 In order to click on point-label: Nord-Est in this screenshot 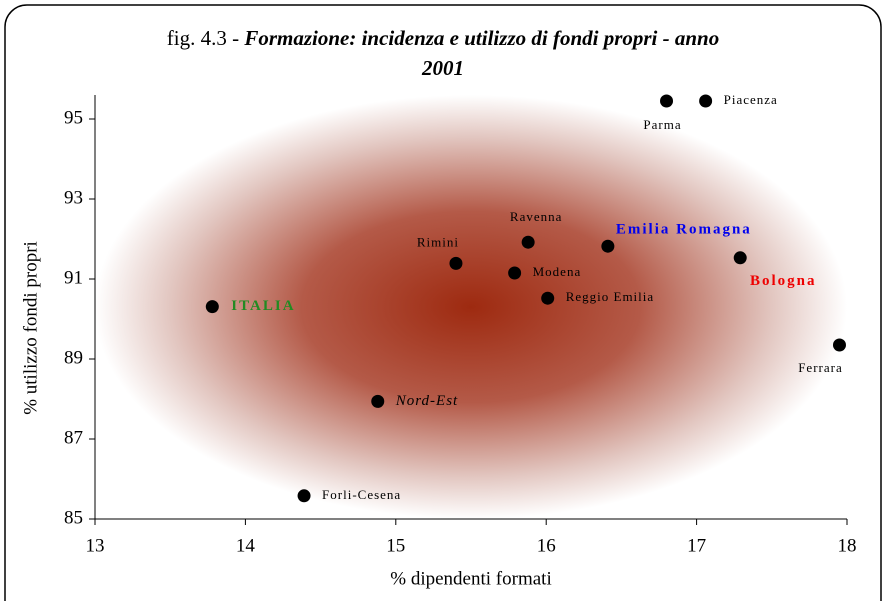, I will do `click(426, 401)`.